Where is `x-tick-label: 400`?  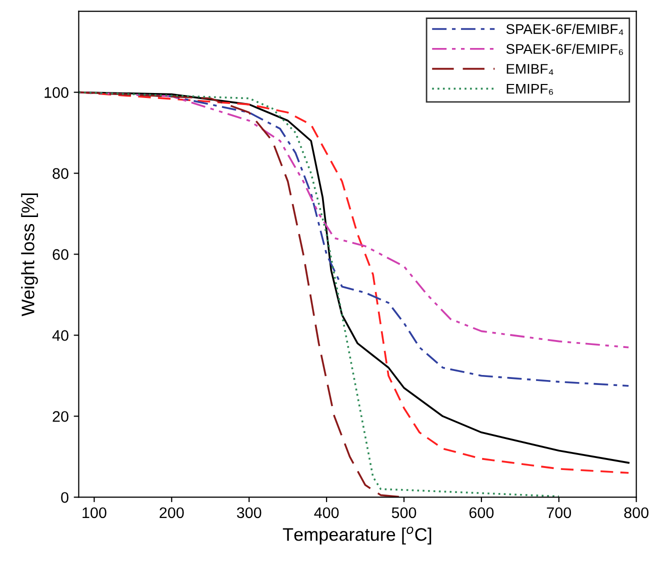
x-tick-label: 400 is located at coordinates (326, 512).